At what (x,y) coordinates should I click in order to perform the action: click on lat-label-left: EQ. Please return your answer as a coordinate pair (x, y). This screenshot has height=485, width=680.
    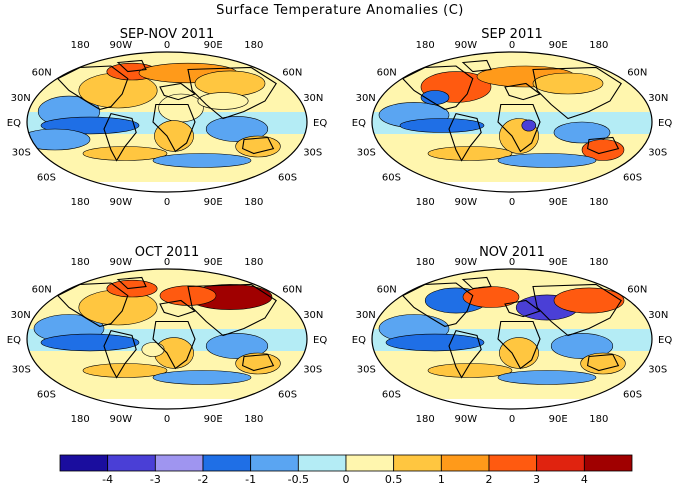
    Looking at the image, I should click on (14, 123).